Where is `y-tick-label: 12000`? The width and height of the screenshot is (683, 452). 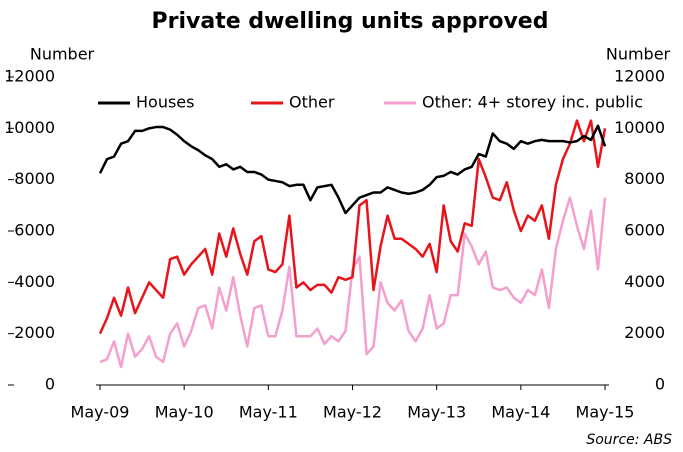 y-tick-label: 12000 is located at coordinates (29, 76).